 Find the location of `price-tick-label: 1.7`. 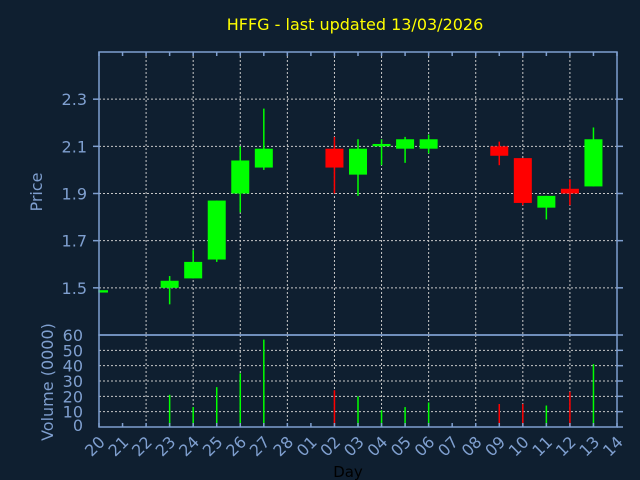

price-tick-label: 1.7 is located at coordinates (74, 241).